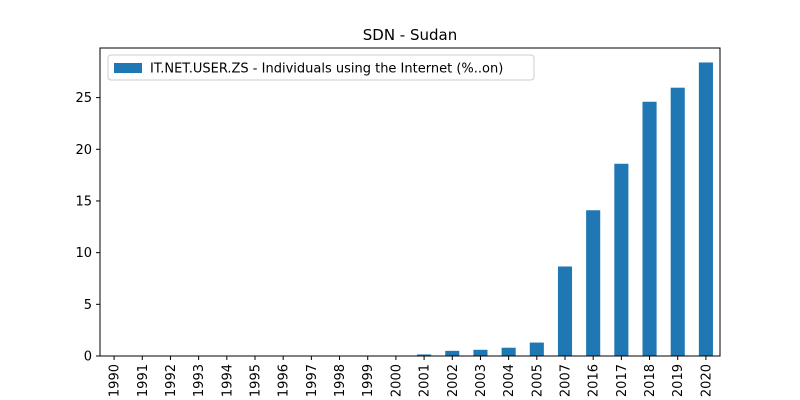  What do you see at coordinates (340, 380) in the screenshot?
I see `x-tick-label-1998: 1998` at bounding box center [340, 380].